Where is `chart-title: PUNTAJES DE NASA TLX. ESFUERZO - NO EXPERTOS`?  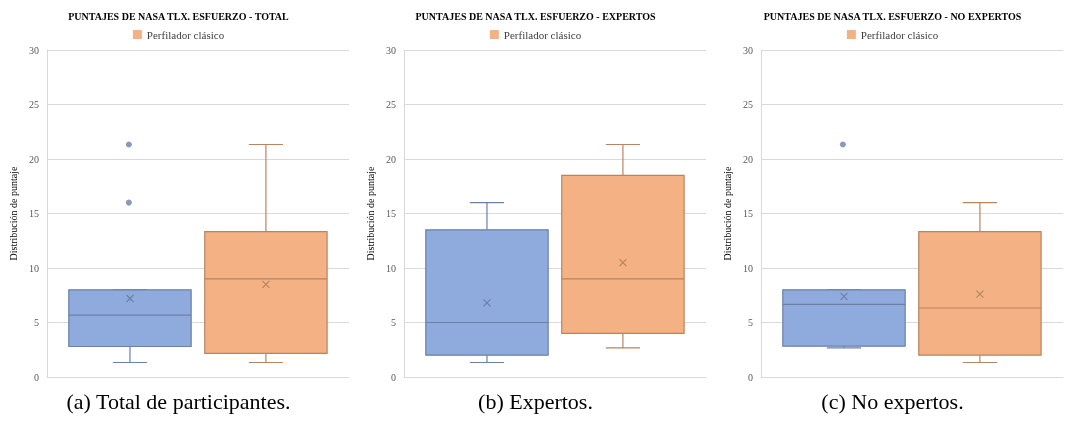 chart-title: PUNTAJES DE NASA TLX. ESFUERZO - NO EXPERTOS is located at coordinates (892, 16).